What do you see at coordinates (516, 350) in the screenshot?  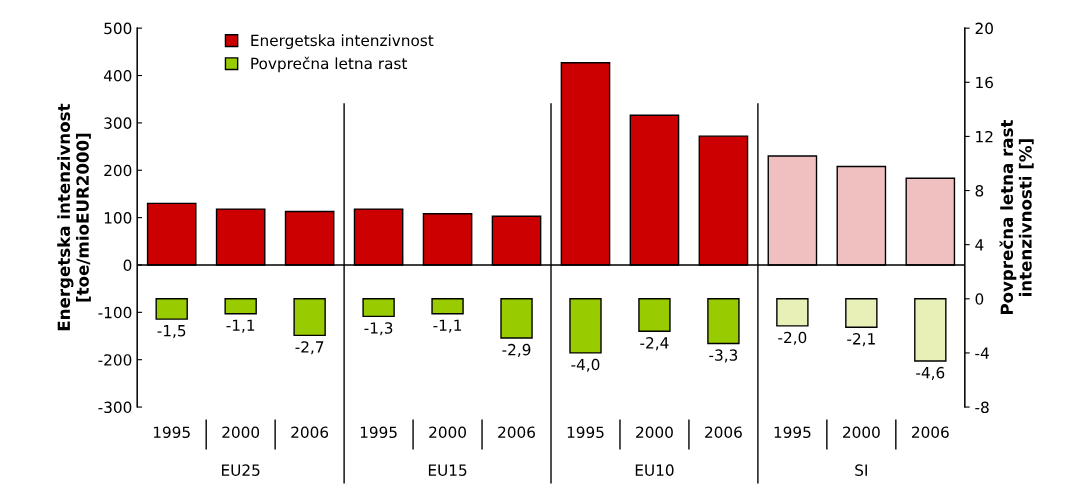 I see `data-label: -2,9` at bounding box center [516, 350].